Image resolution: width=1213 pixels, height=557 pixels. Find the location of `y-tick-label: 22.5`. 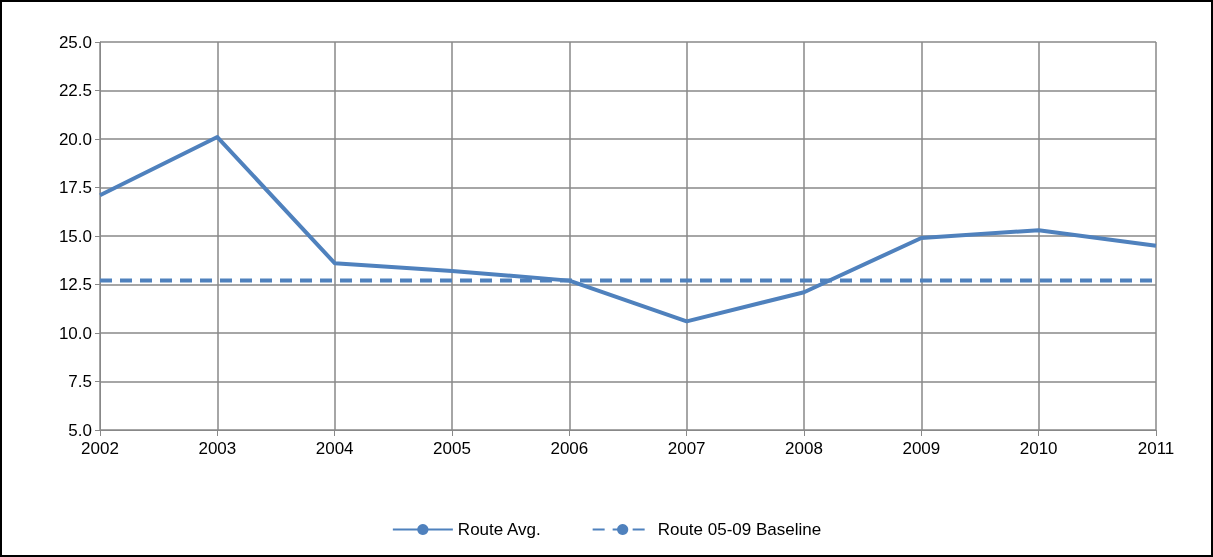

y-tick-label: 22.5 is located at coordinates (75, 90).